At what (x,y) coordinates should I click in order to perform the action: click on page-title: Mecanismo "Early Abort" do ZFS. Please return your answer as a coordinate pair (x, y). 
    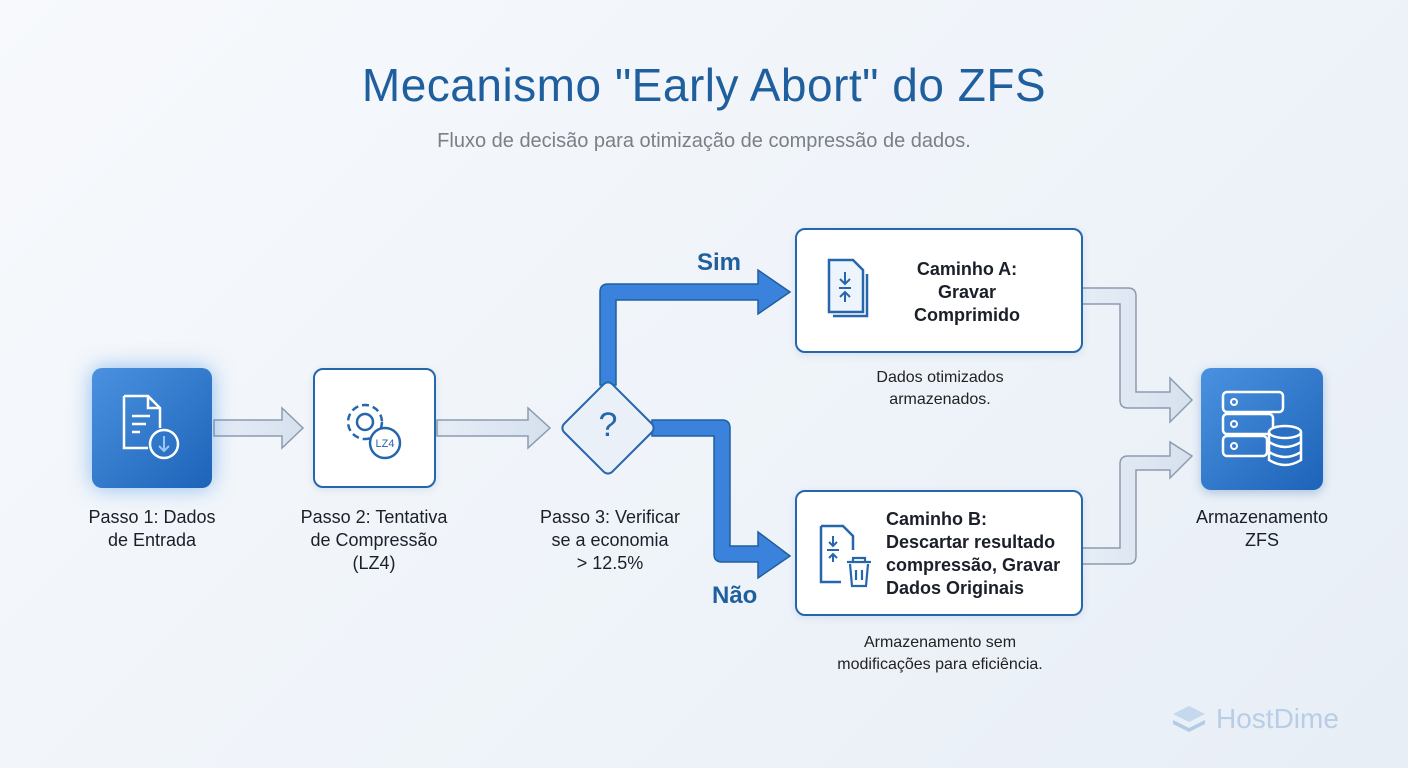
    Looking at the image, I should click on (704, 85).